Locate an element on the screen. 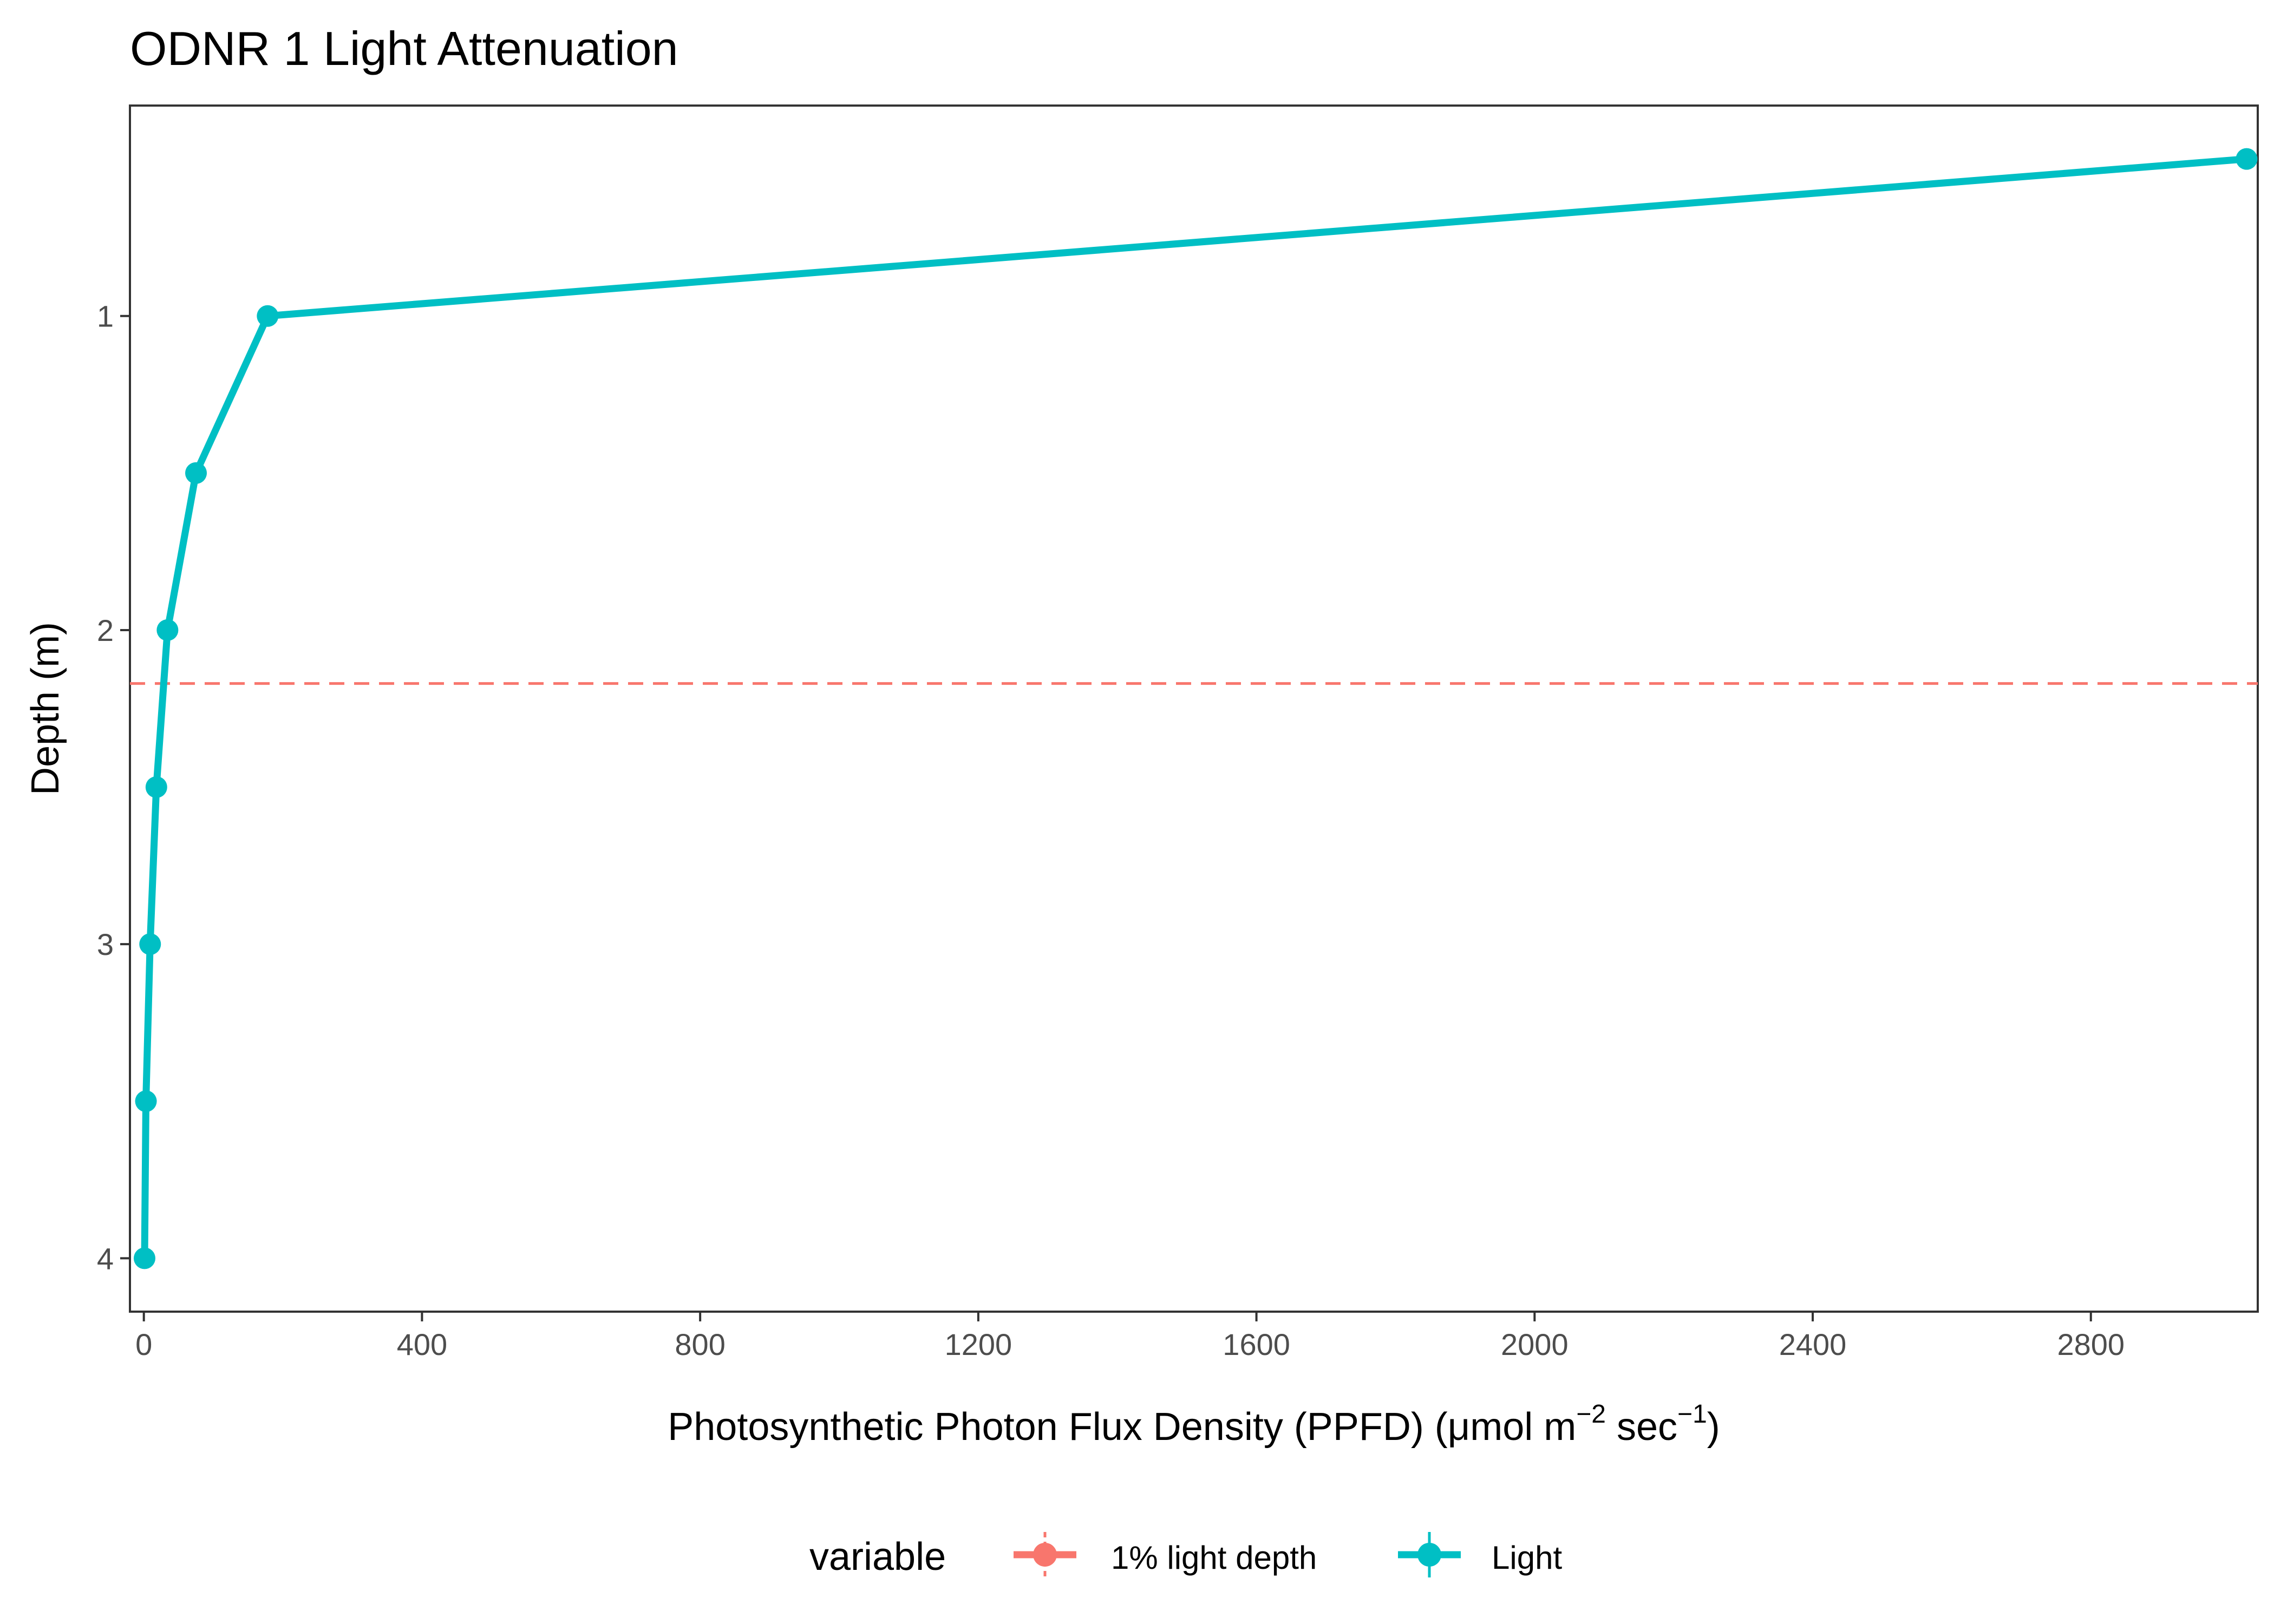 Image resolution: width=2274 pixels, height=1624 pixels. x-axis: 0 400 800 1200 1600 2000 2400 2800 is located at coordinates (1130, 1337).